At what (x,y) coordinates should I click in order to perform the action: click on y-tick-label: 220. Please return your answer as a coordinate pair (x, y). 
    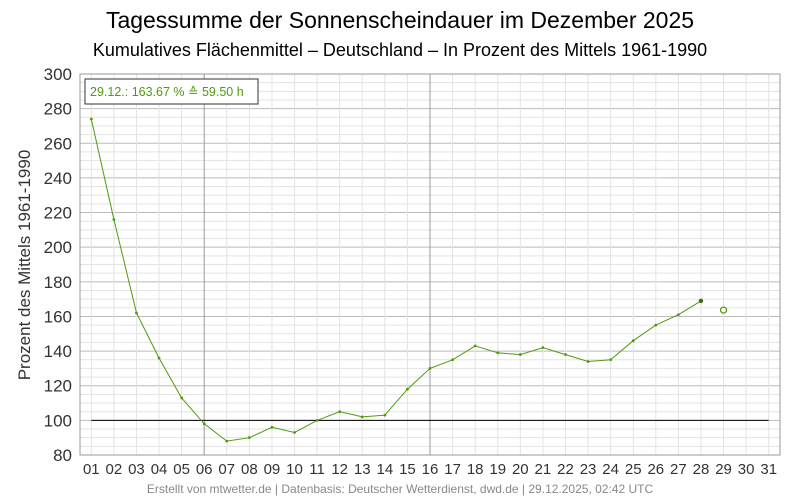
    Looking at the image, I should click on (58, 213).